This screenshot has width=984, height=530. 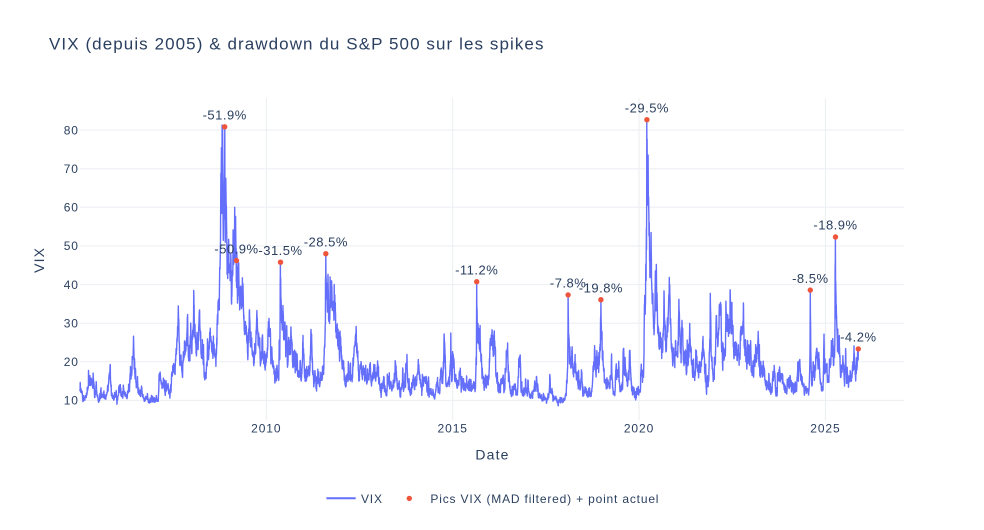 What do you see at coordinates (71, 401) in the screenshot?
I see `svg-text: 10` at bounding box center [71, 401].